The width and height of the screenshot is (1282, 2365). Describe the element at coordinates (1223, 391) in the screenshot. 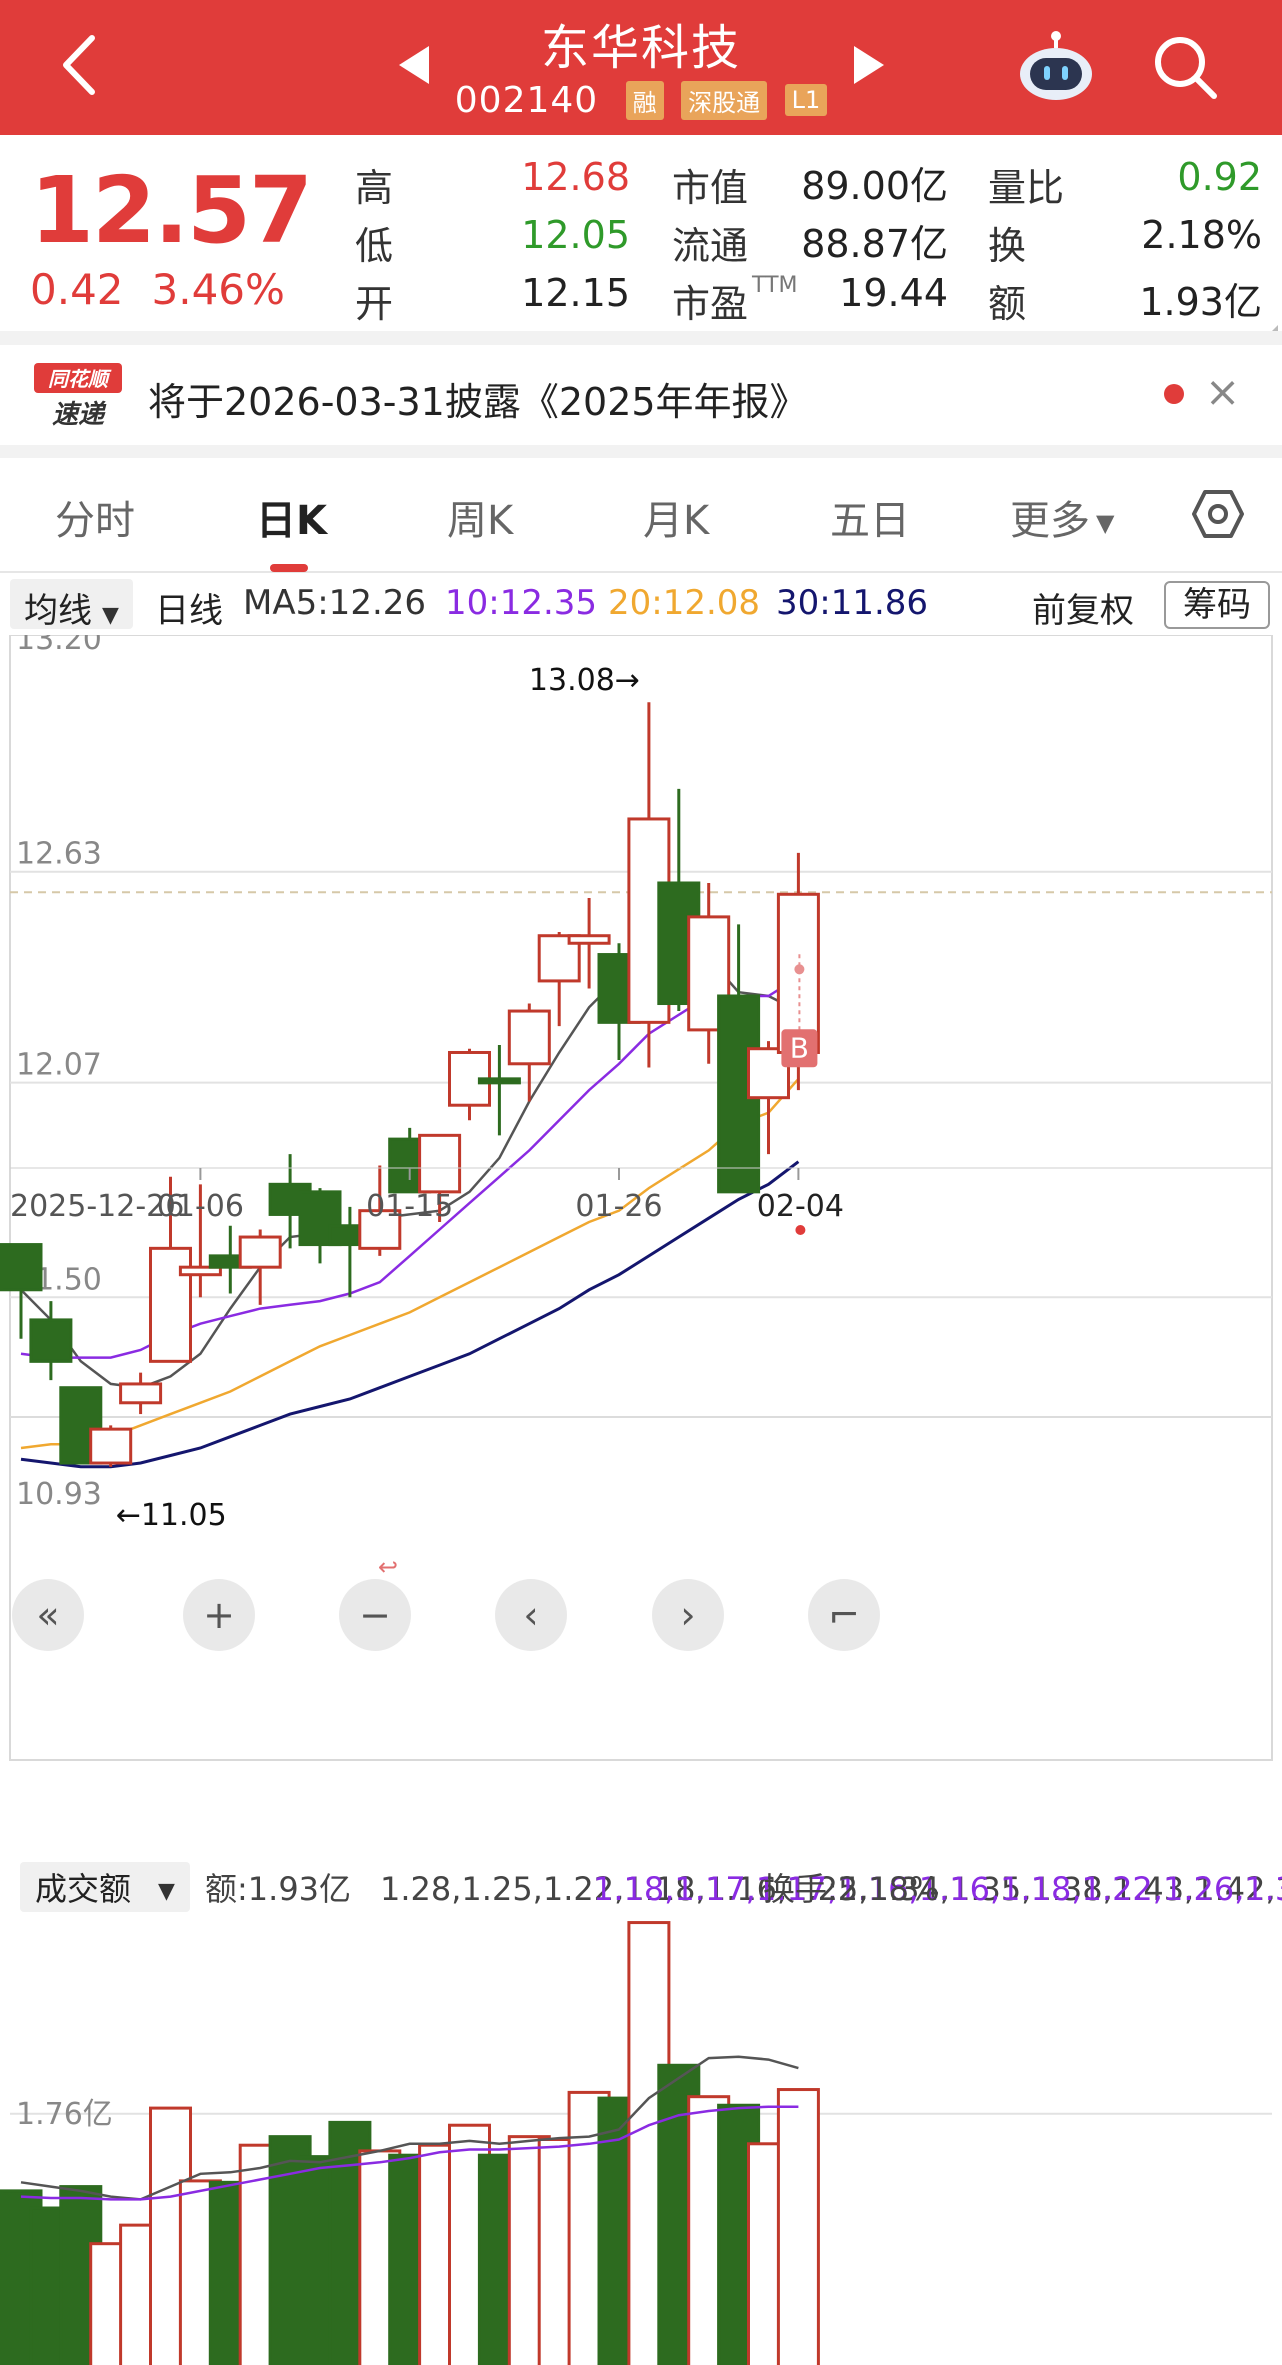

I see `close-icon: ×` at that location.